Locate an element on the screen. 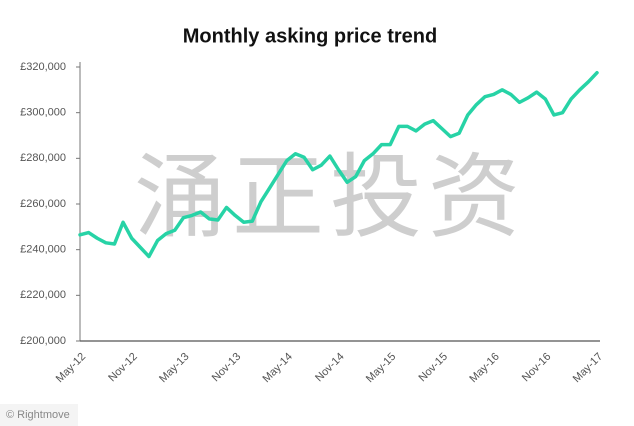  y-tick-label: £320,000 is located at coordinates (43, 67).